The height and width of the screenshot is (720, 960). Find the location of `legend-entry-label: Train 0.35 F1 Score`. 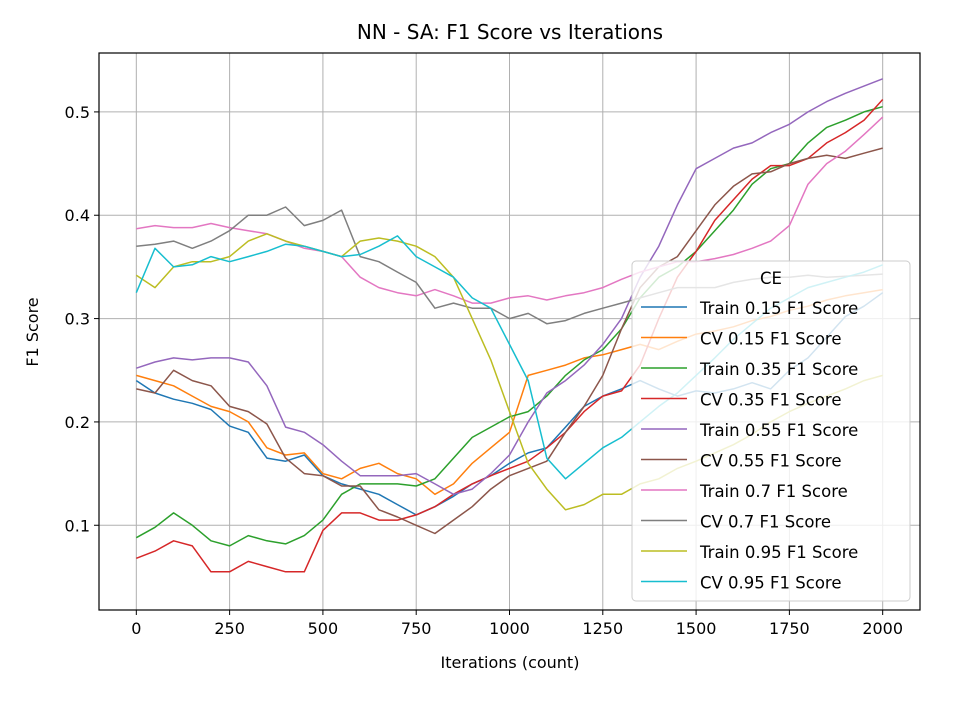

legend-entry-label: Train 0.35 F1 Score is located at coordinates (778, 369).